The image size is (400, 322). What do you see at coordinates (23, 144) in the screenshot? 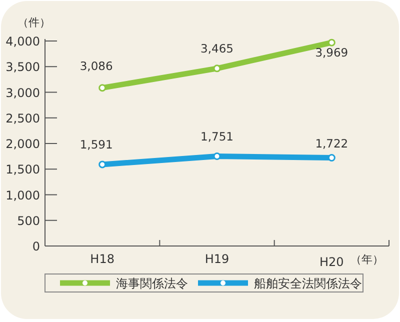
I see `y-tick-label: 2,000` at bounding box center [23, 144].